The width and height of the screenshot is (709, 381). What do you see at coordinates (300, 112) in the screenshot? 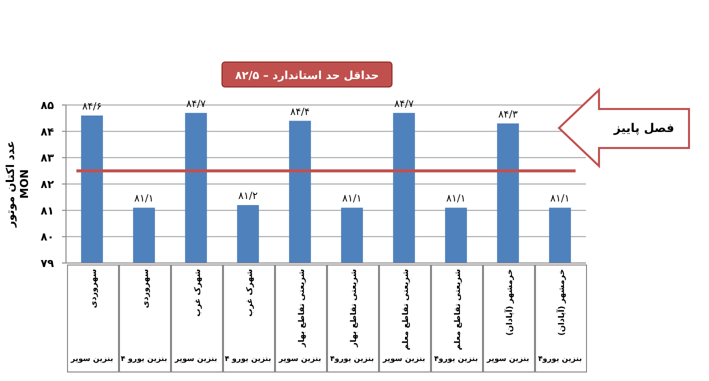
I see `data-label: ۸۴/۴` at bounding box center [300, 112].